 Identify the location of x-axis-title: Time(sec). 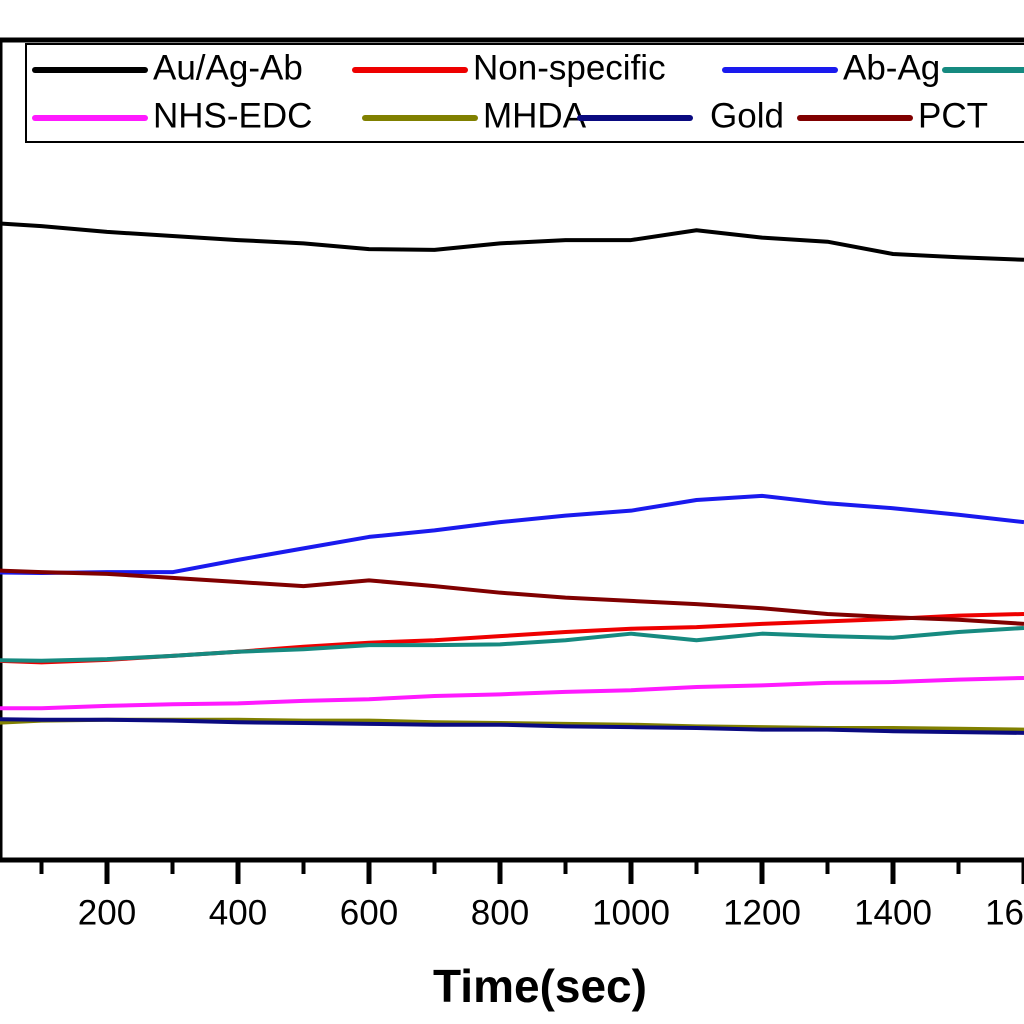
(540, 986).